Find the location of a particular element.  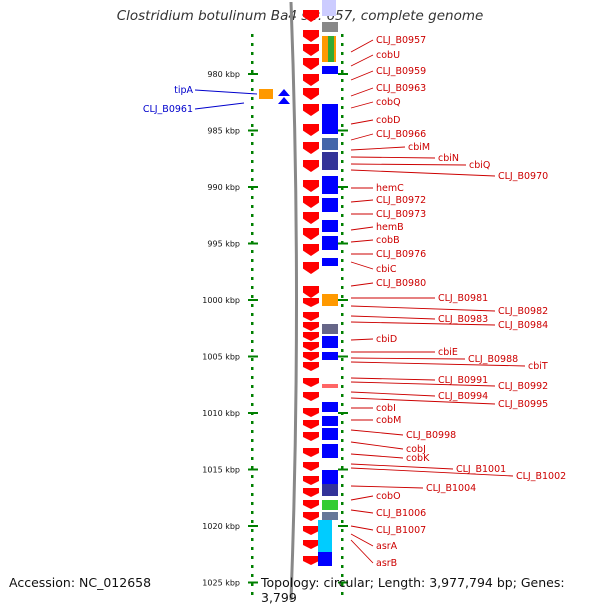

tick-label: 1020 kbp is located at coordinates (221, 526).